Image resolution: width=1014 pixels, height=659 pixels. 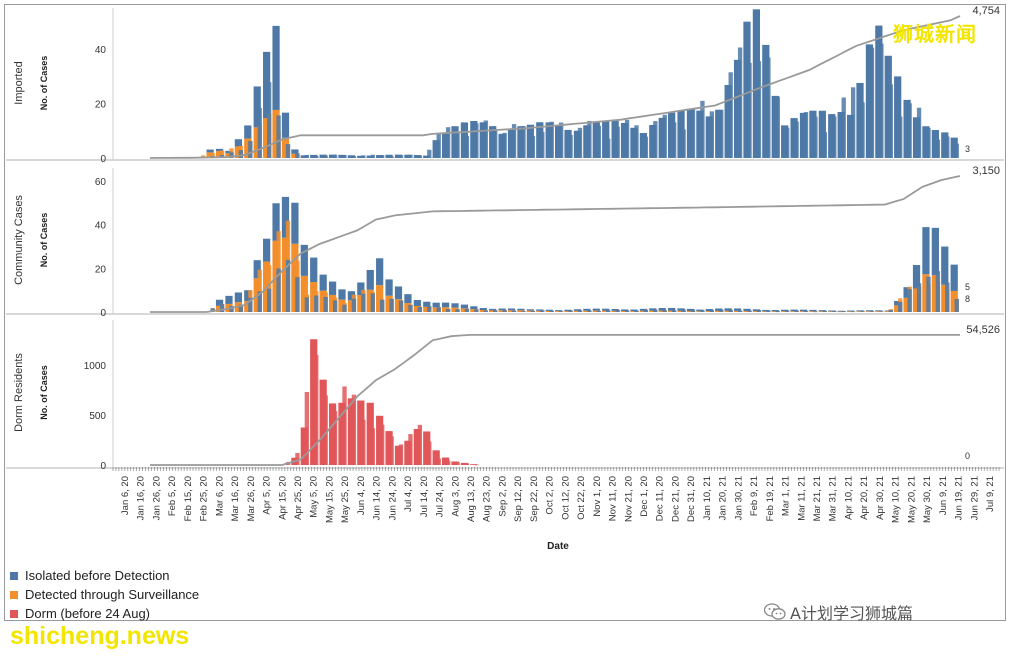 What do you see at coordinates (219, 496) in the screenshot?
I see `x-tick-label: Mar 6, 20` at bounding box center [219, 496].